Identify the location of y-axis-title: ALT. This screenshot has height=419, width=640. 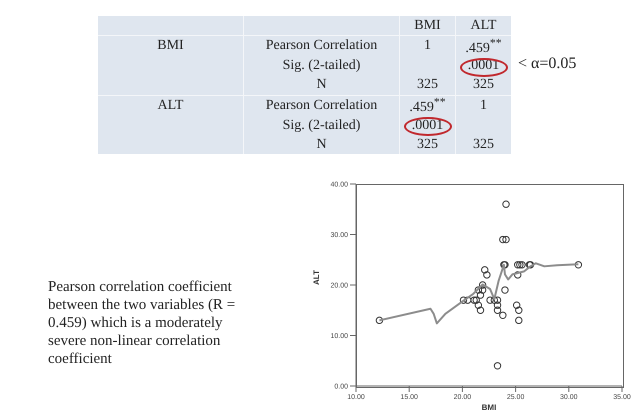
(316, 277).